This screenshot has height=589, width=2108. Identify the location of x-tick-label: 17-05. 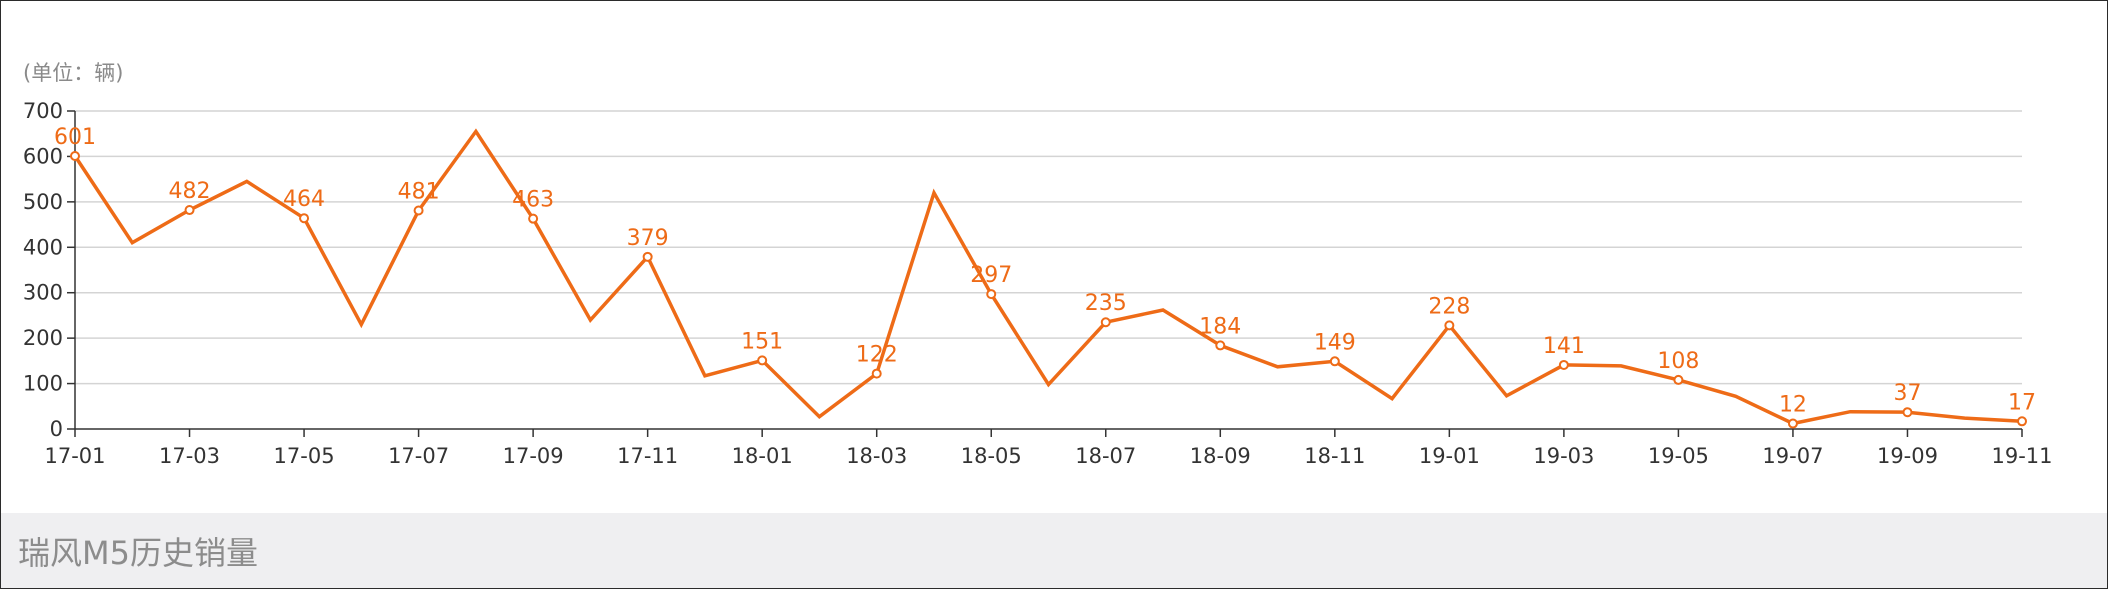
(304, 456).